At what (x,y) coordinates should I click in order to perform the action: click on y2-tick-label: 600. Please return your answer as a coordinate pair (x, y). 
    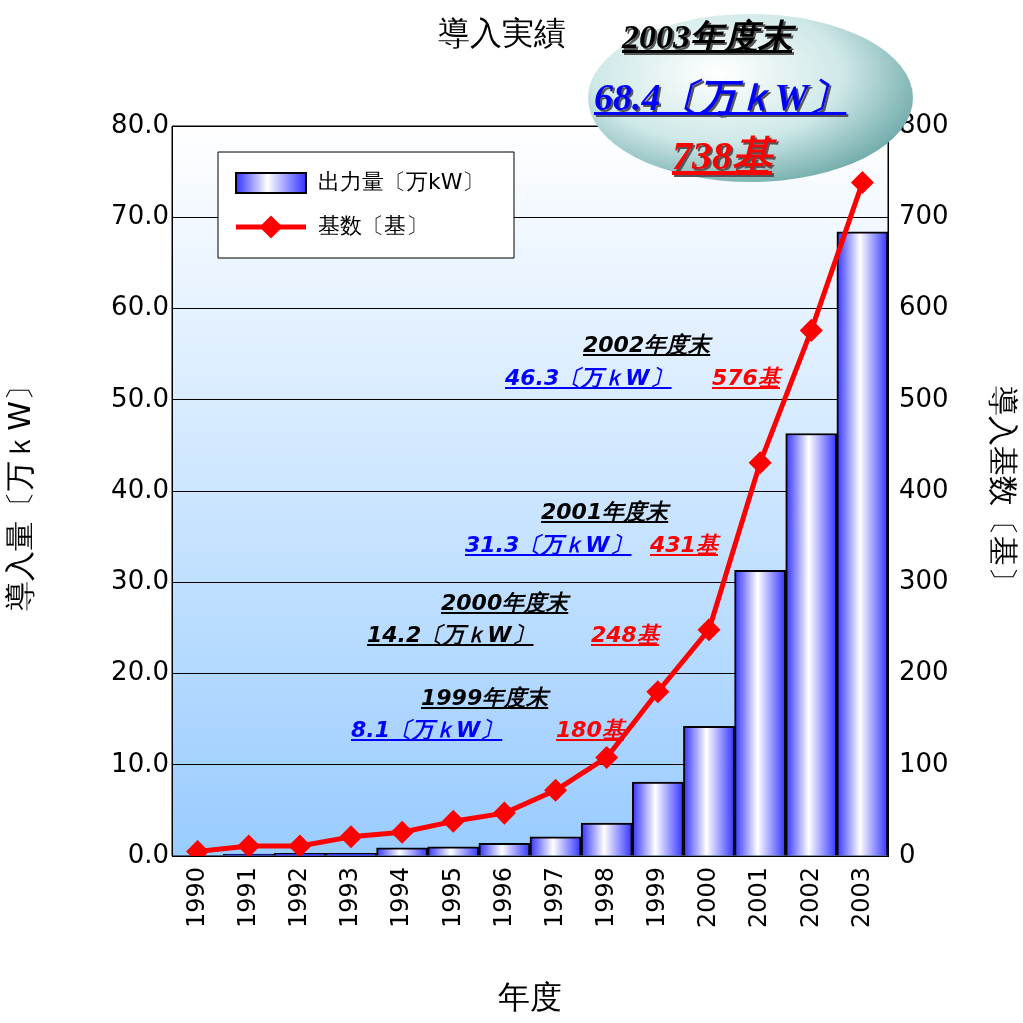
    Looking at the image, I should click on (924, 306).